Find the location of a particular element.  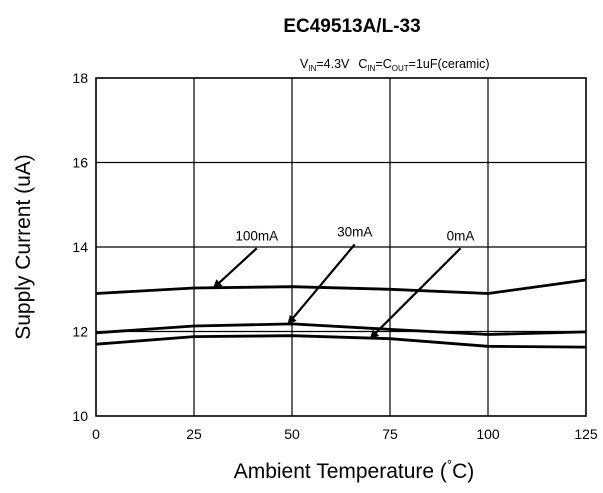

x-tick-label-50: 50 is located at coordinates (292, 434).